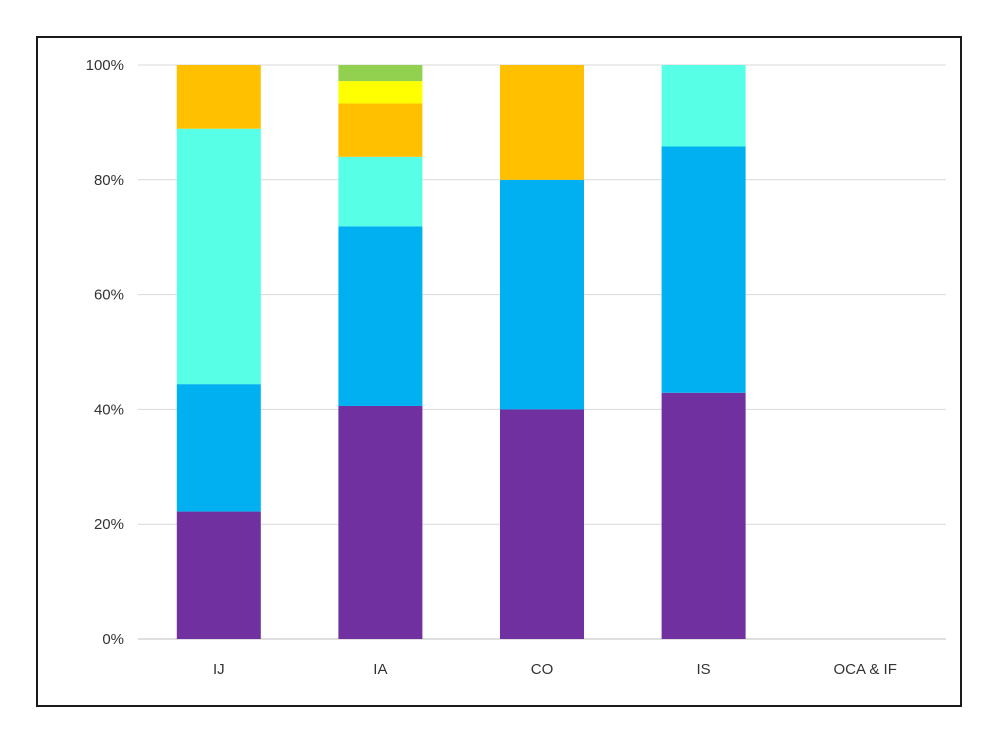  I want to click on y-tick-label: 0%, so click(113, 639).